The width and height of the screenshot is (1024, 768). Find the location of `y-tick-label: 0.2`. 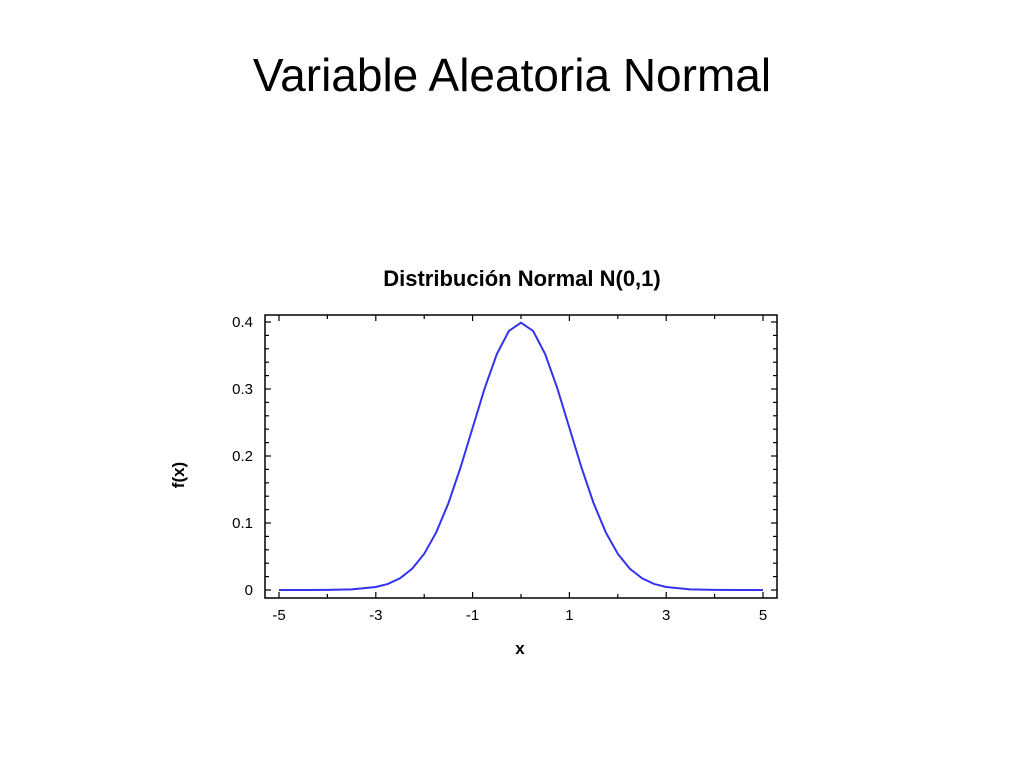

y-tick-label: 0.2 is located at coordinates (242, 456).